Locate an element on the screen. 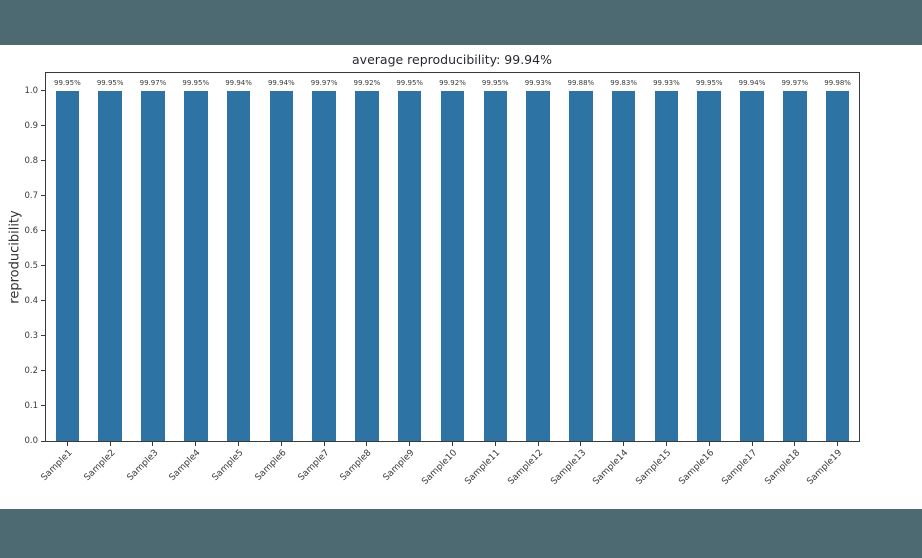 The height and width of the screenshot is (558, 922). y-tick-label: 0.1 is located at coordinates (31, 405).